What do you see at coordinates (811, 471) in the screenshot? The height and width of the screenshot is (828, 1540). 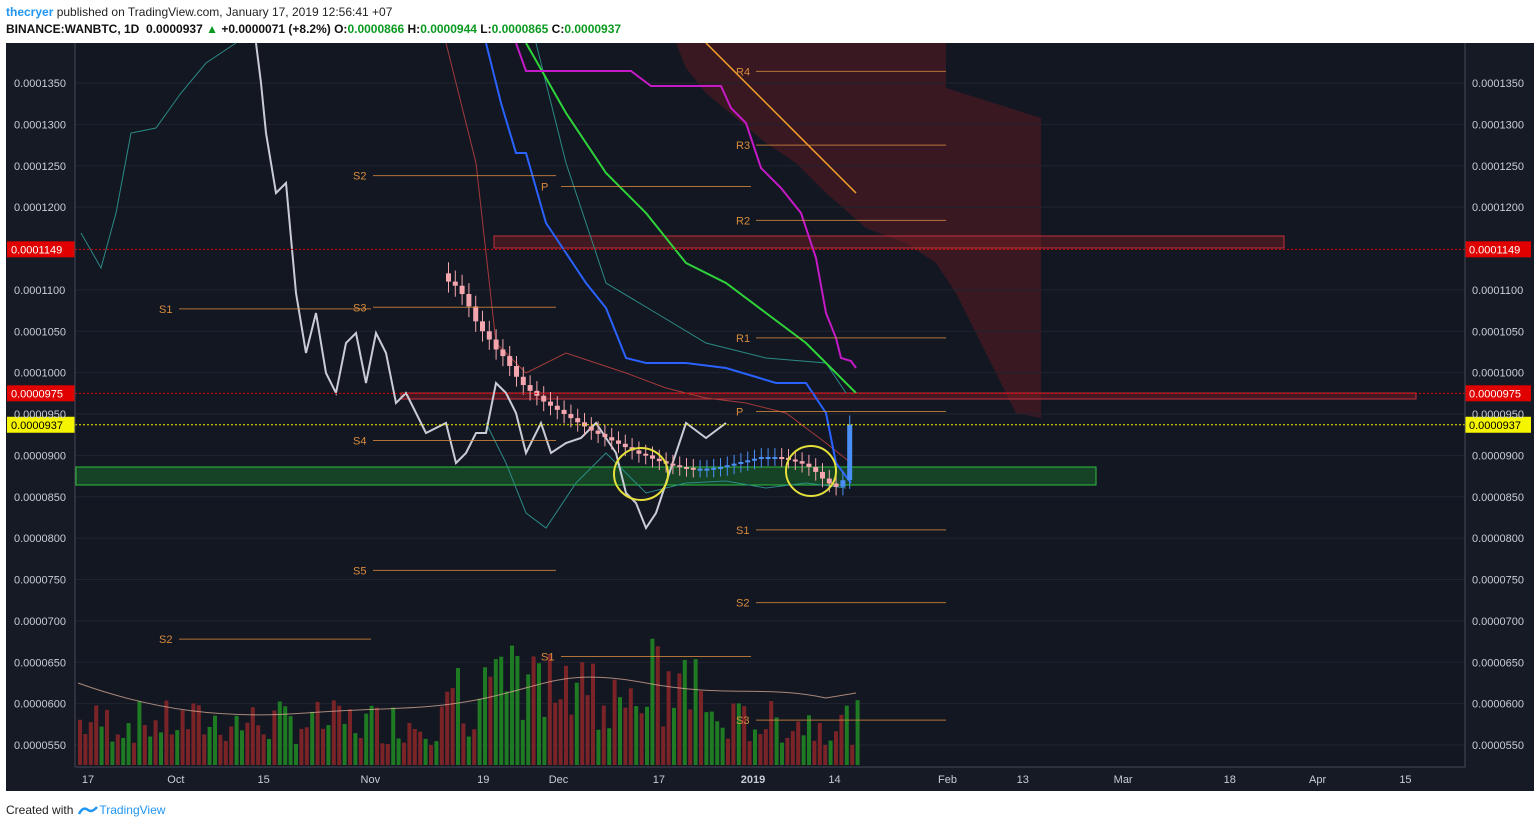 I see `highlight-circle` at bounding box center [811, 471].